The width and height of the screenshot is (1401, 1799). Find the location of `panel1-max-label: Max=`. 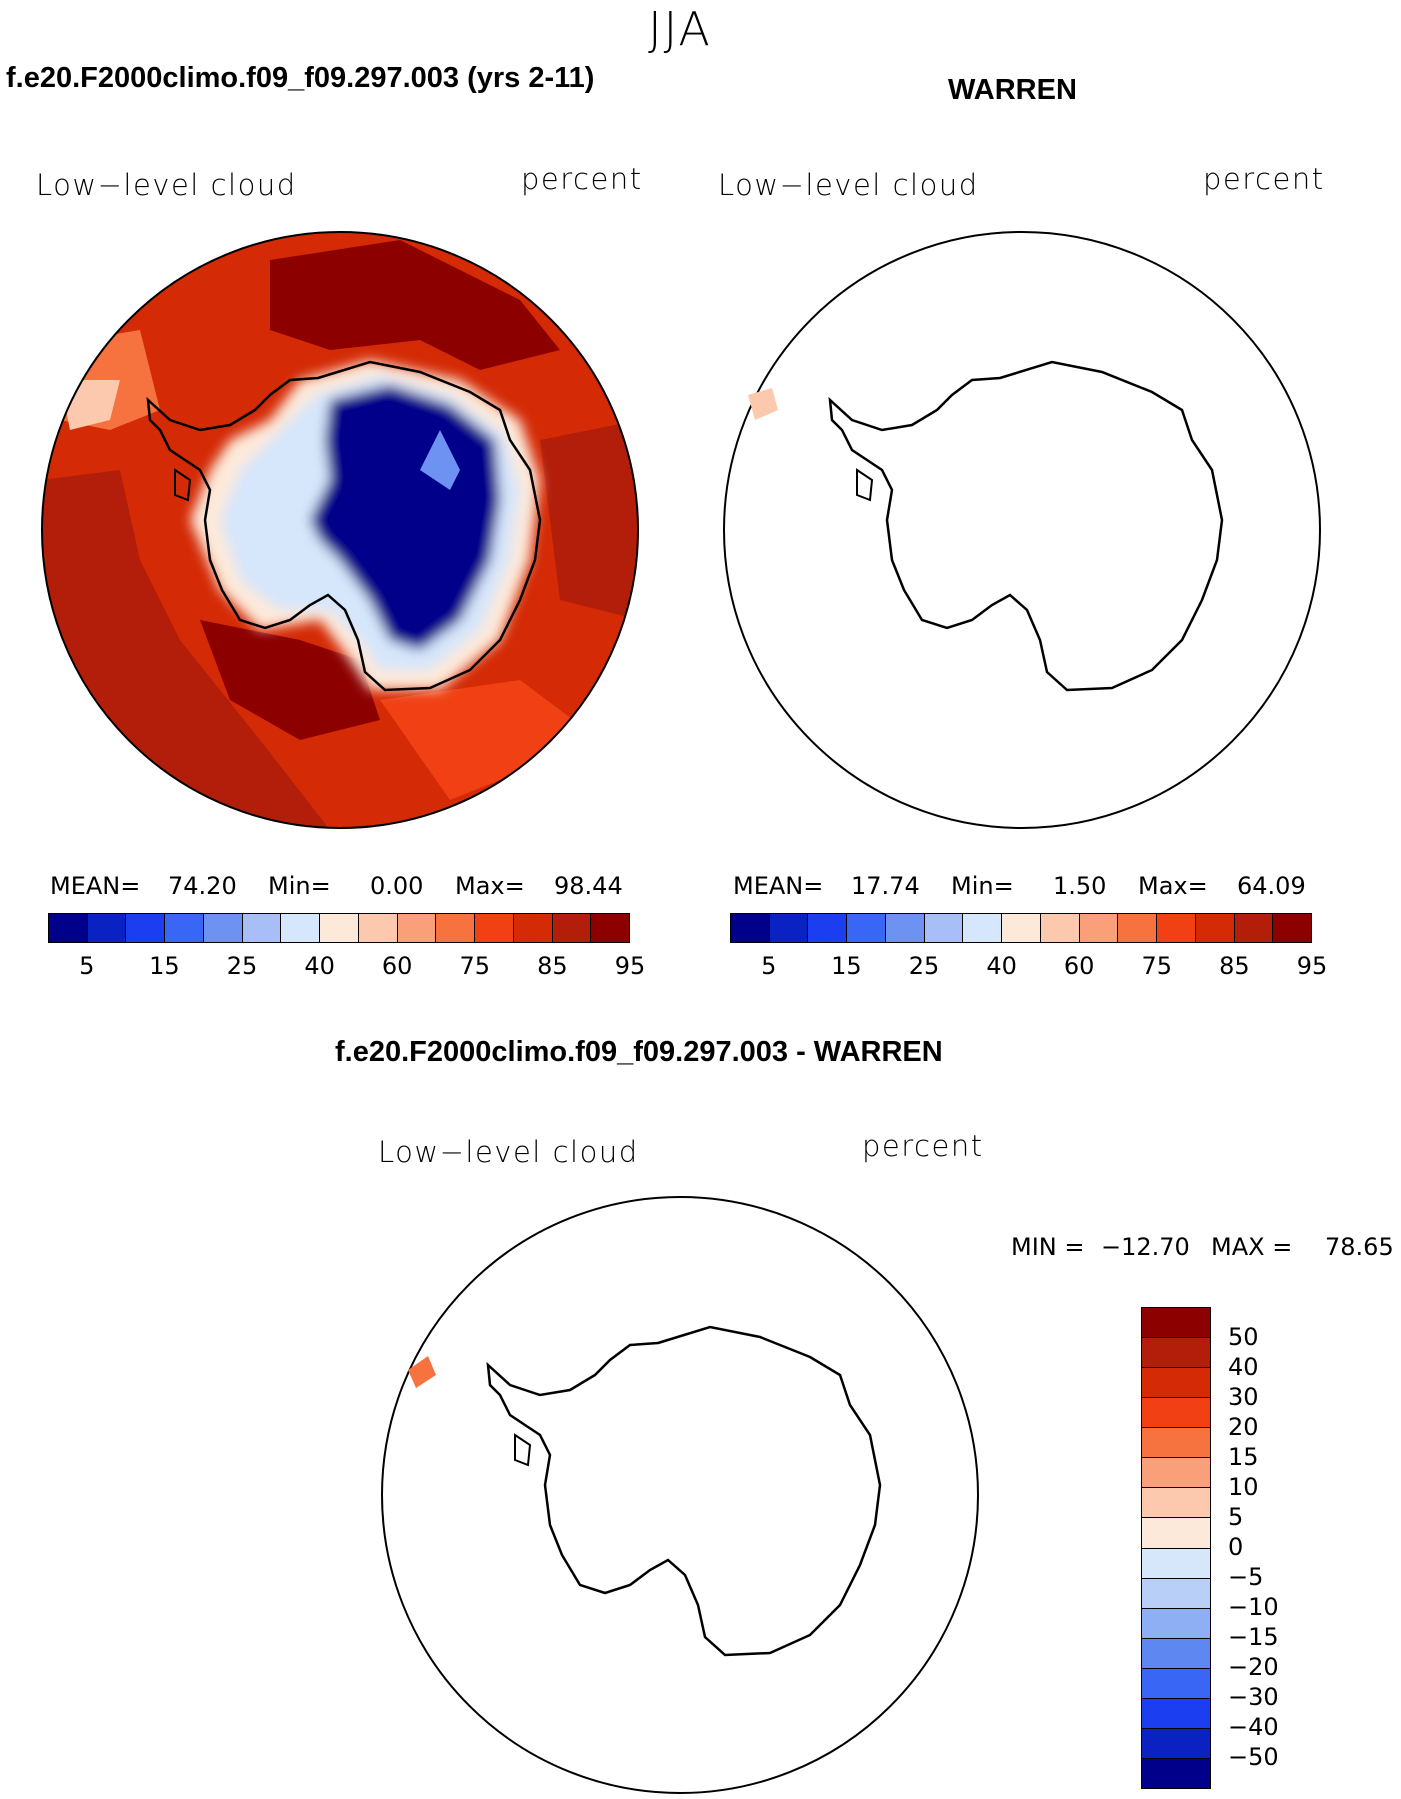

panel1-max-label: Max= is located at coordinates (490, 886).